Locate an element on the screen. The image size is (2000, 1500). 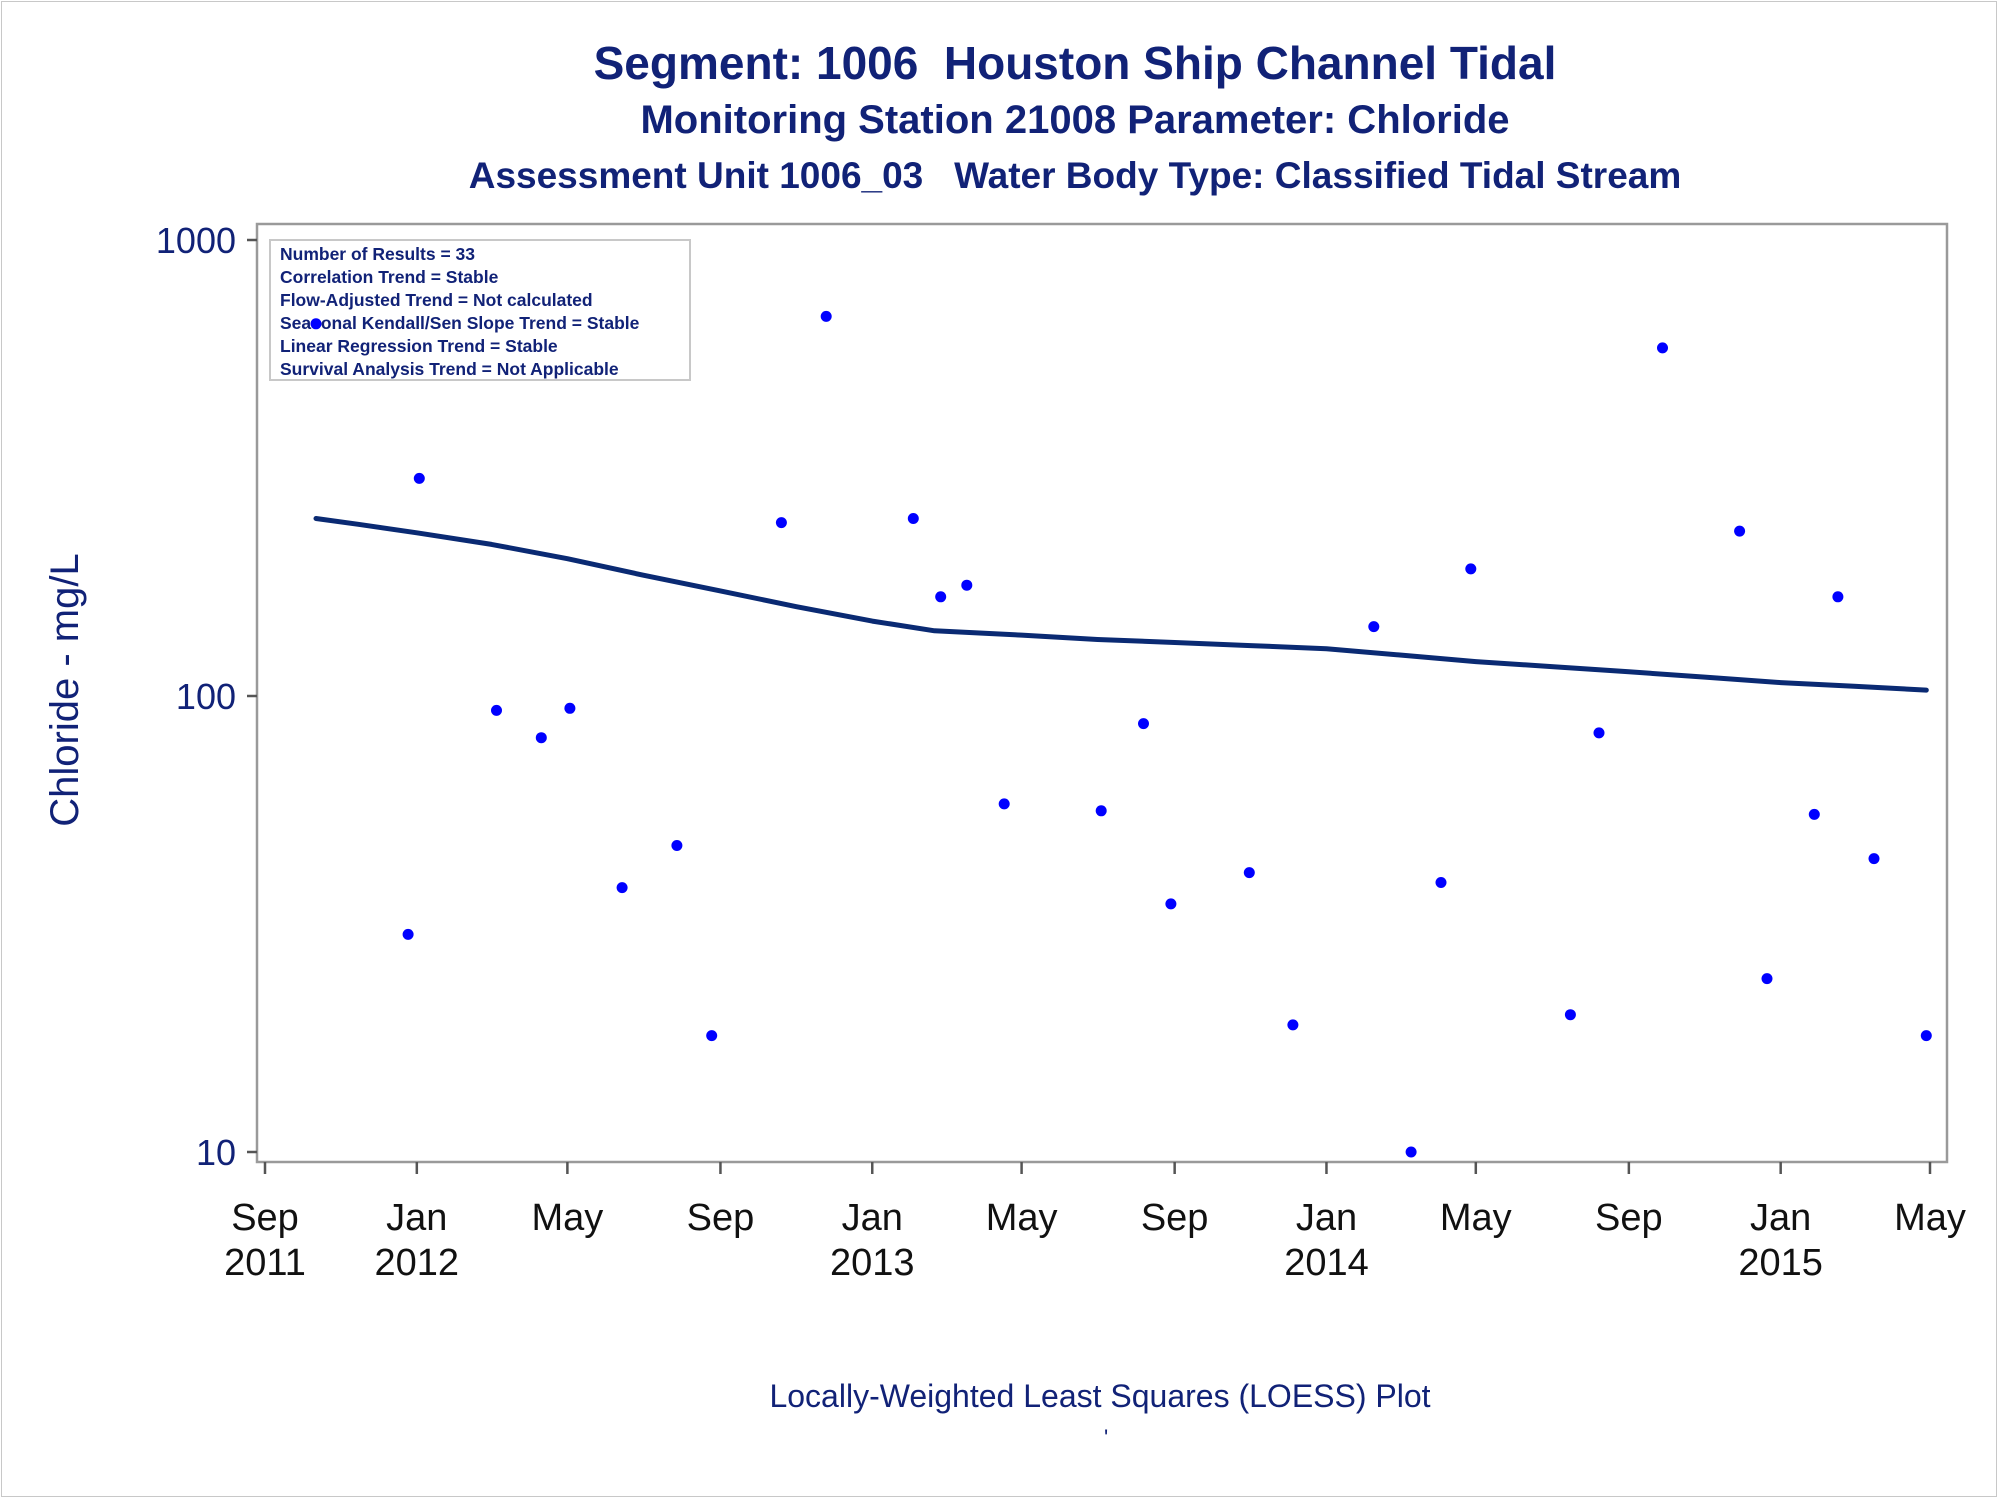
stats-box-line: Number of Results = 33 is located at coordinates (377, 254).